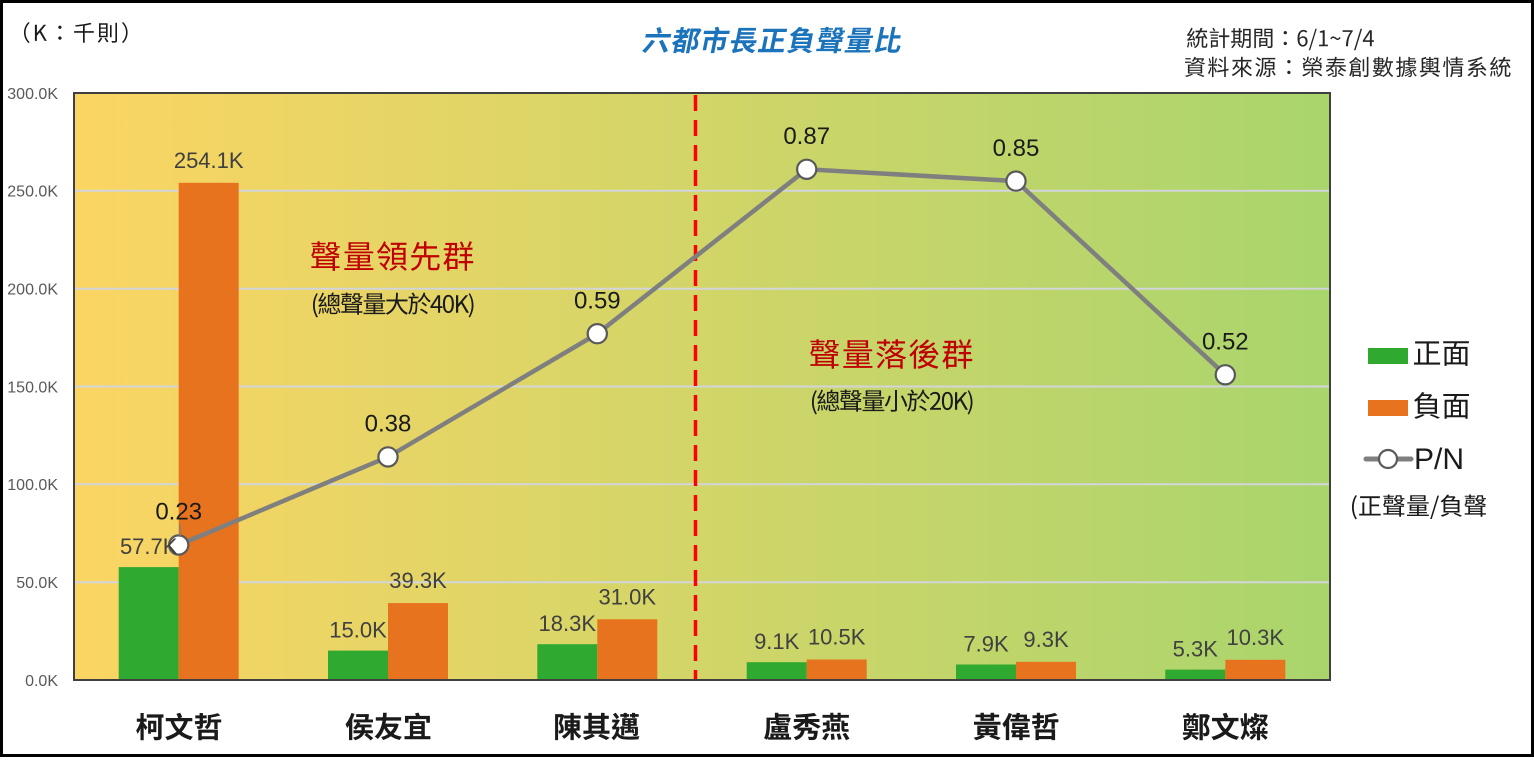 The height and width of the screenshot is (762, 1534). I want to click on svg-text: 10.5K, so click(837, 637).